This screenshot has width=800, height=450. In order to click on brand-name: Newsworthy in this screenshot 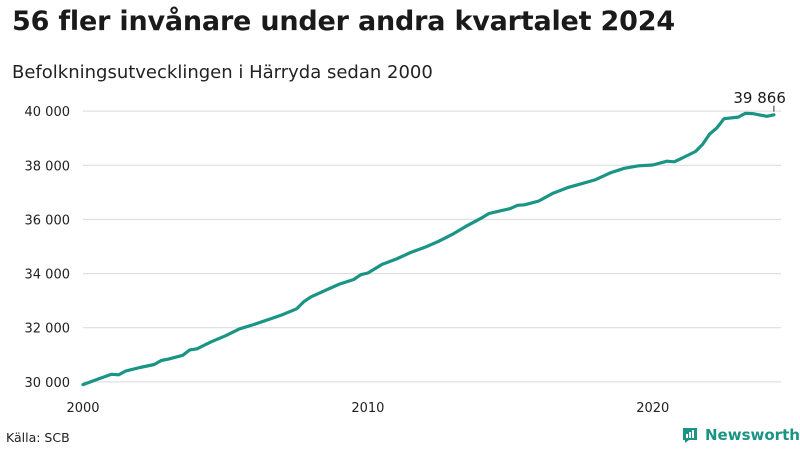, I will do `click(752, 435)`.